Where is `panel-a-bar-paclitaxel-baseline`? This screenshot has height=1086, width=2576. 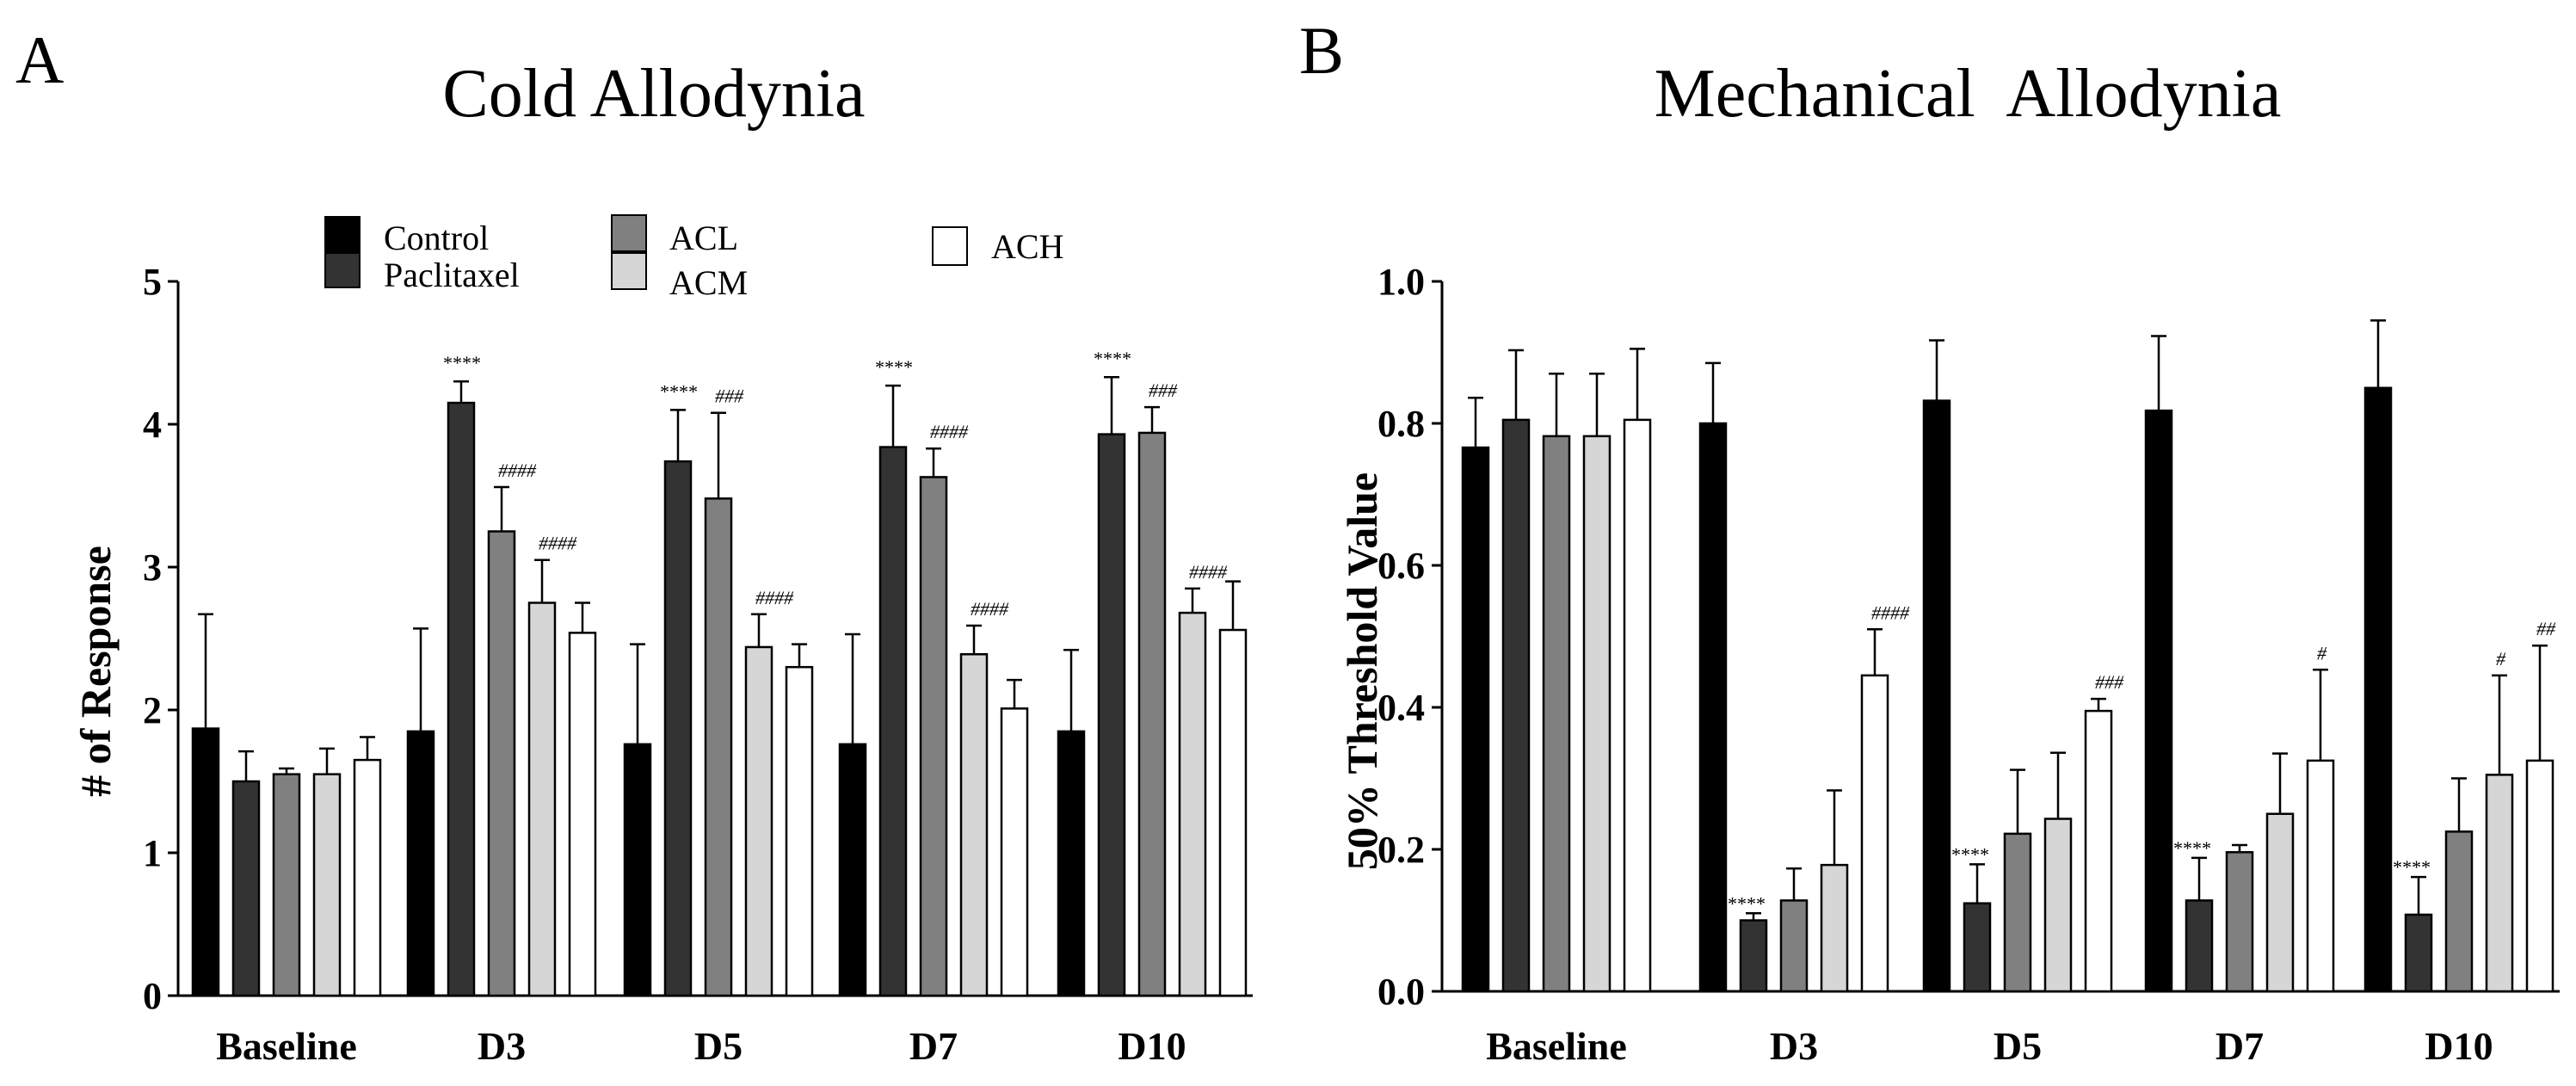
panel-a-bar-paclitaxel-baseline is located at coordinates (246, 889).